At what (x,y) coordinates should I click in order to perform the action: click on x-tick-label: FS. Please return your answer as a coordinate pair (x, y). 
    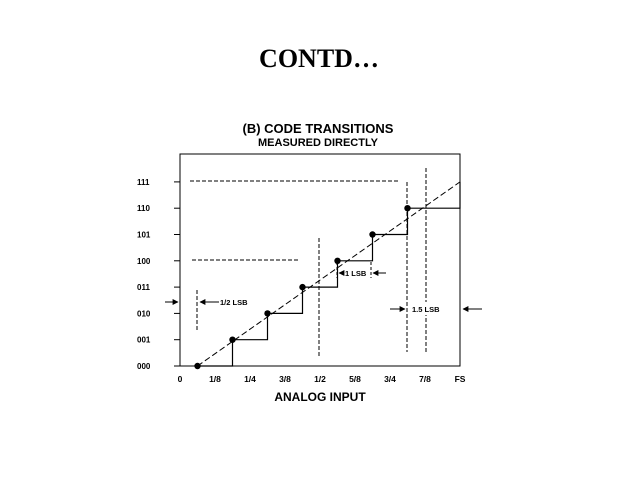
    Looking at the image, I should click on (460, 379).